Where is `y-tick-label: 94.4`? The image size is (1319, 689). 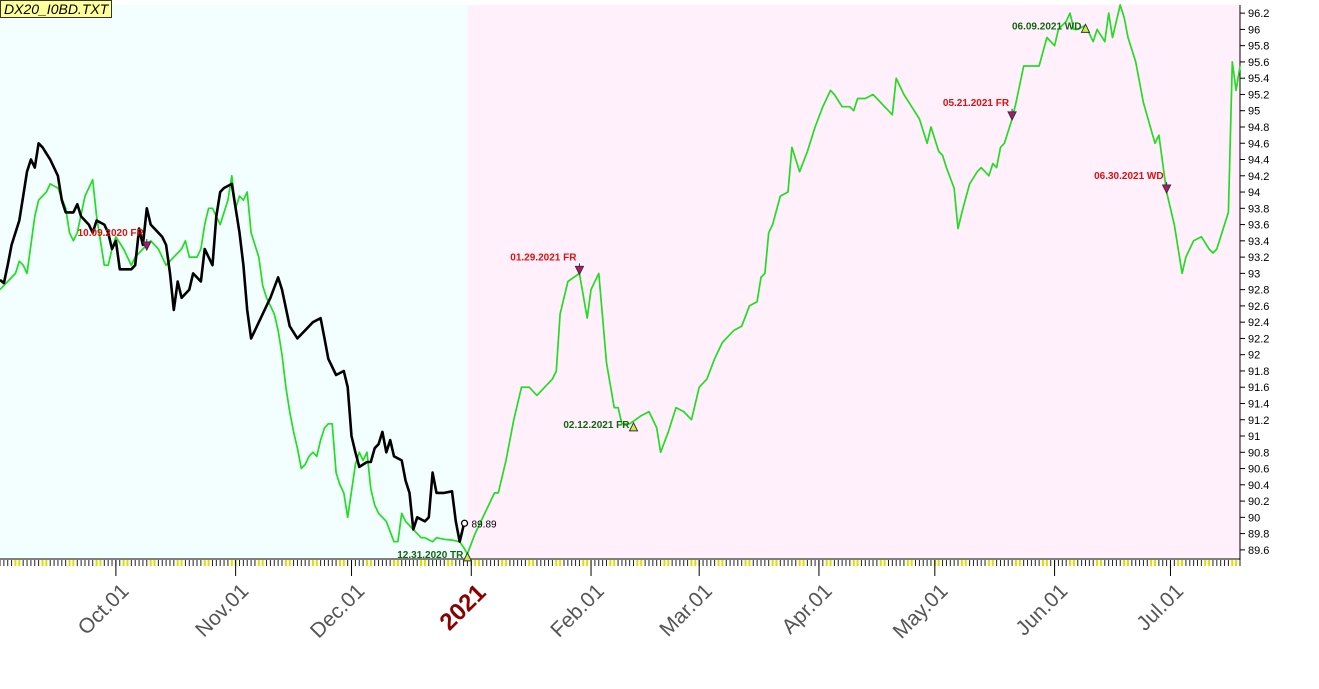
y-tick-label: 94.4 is located at coordinates (1258, 161).